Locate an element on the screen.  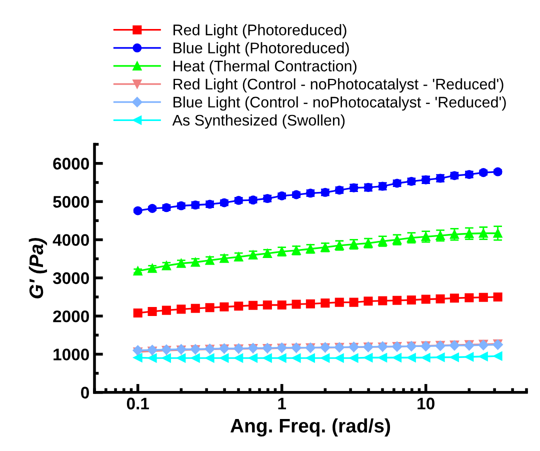
y-tick-label: 3000 is located at coordinates (70, 278).